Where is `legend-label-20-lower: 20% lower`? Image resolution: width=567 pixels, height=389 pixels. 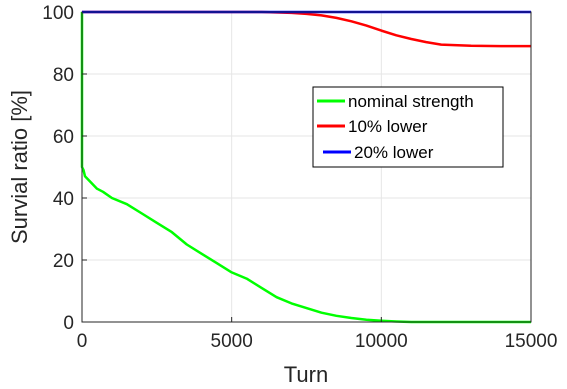 legend-label-20-lower: 20% lower is located at coordinates (394, 152).